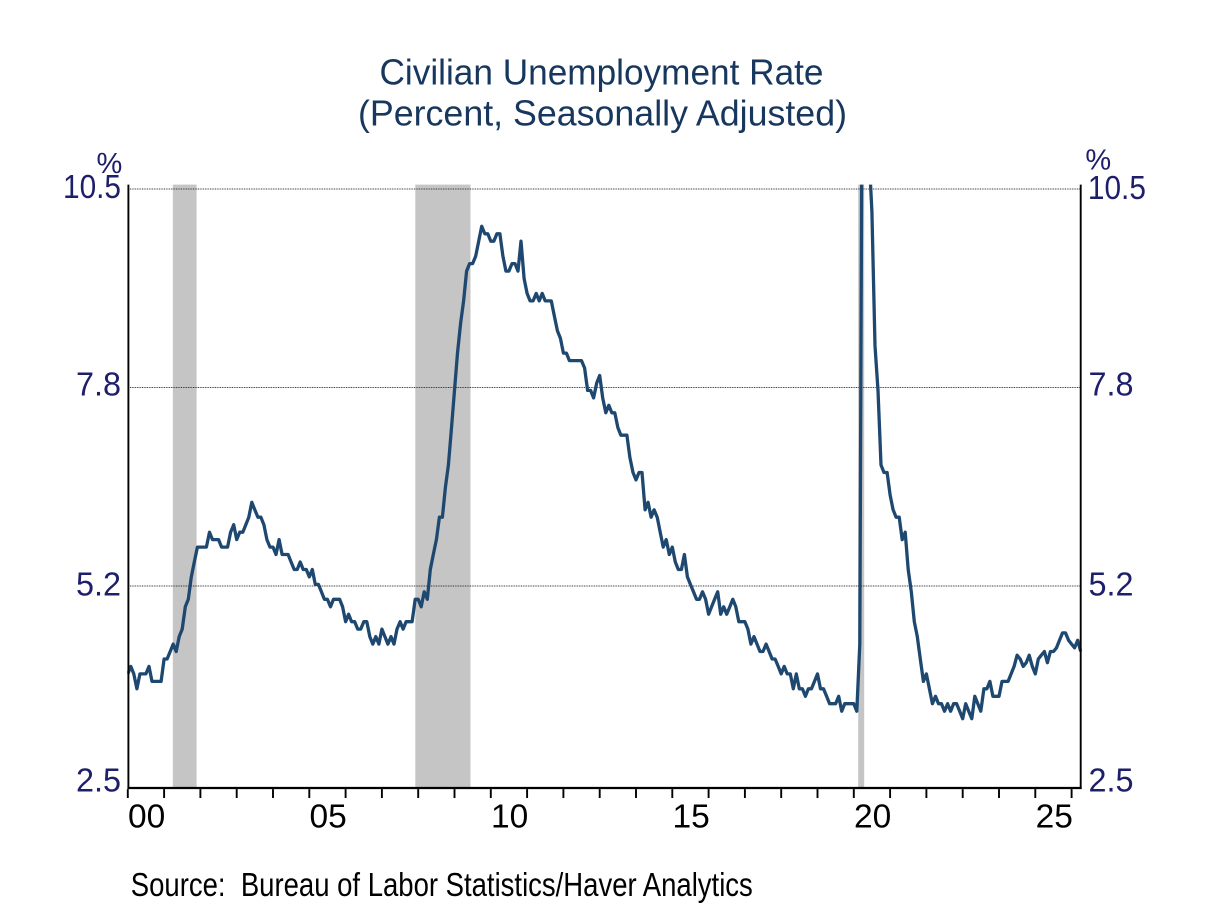  I want to click on svg-text: 00, so click(146, 817).